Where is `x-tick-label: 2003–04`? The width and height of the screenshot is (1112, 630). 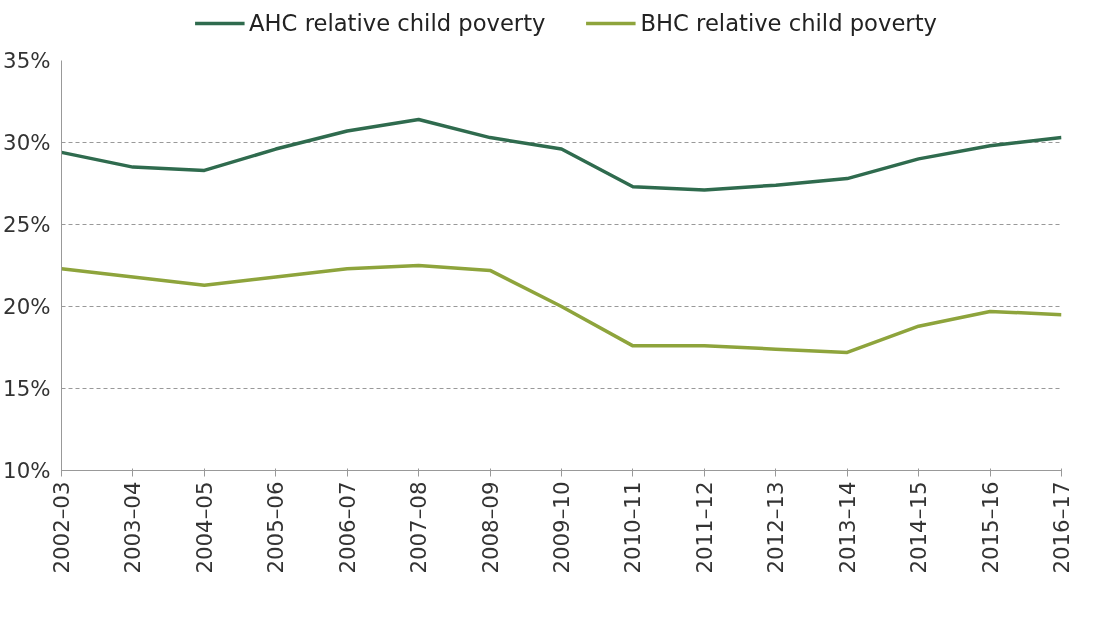 x-tick-label: 2003–04 is located at coordinates (133, 527).